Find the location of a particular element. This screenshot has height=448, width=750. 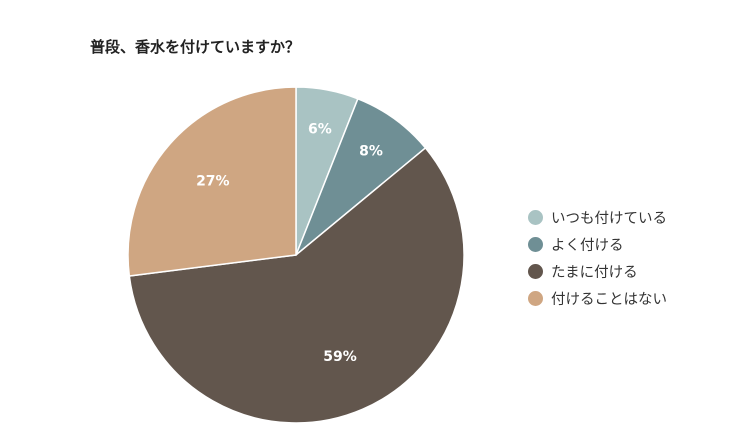

legend-item: 付けることはない is located at coordinates (597, 298).